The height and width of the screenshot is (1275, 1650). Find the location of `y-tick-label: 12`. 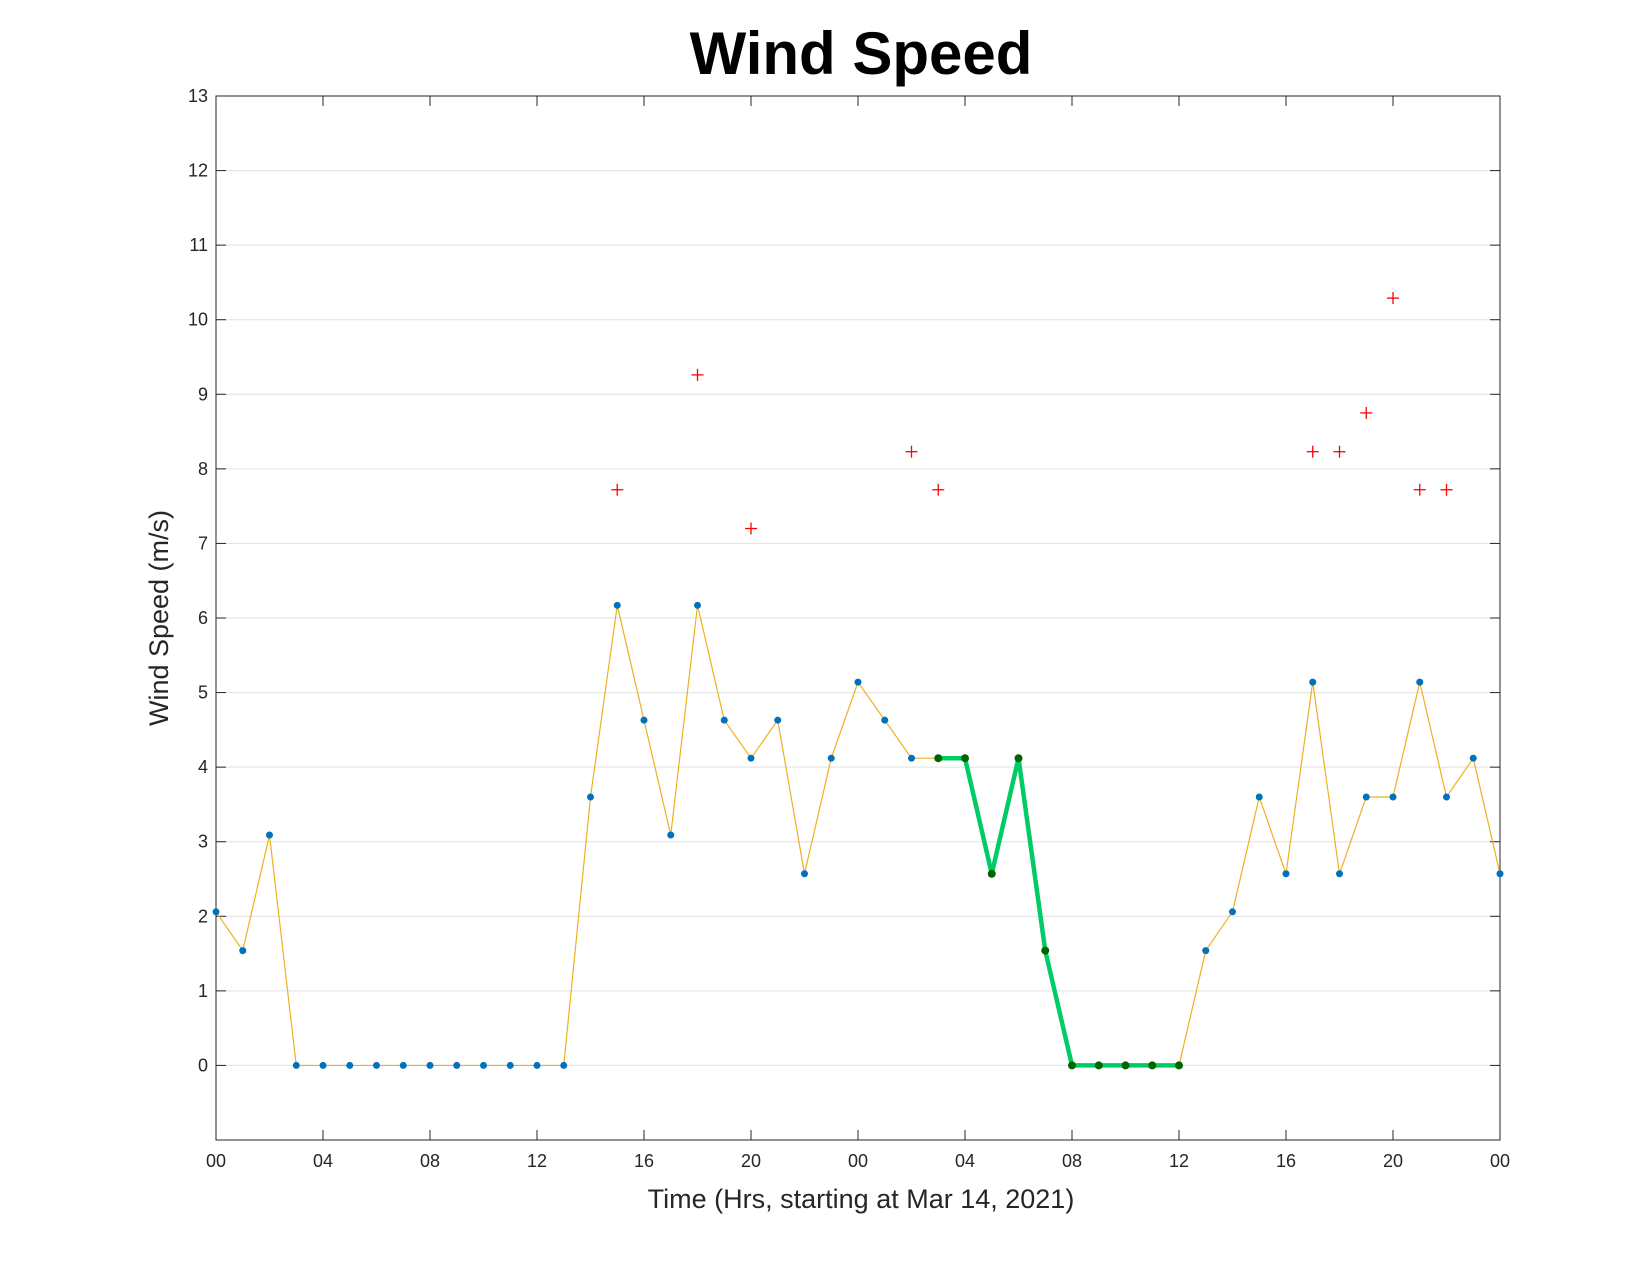

y-tick-label: 12 is located at coordinates (198, 171).